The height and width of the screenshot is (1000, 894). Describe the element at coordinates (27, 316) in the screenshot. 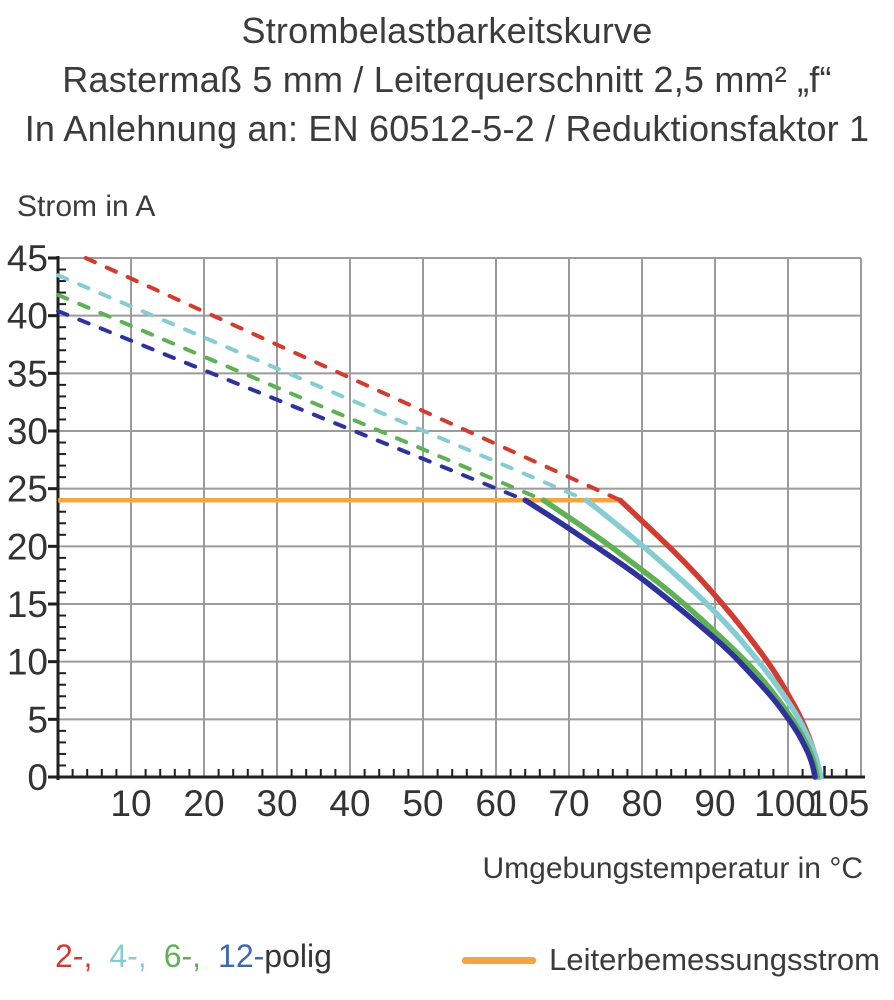

I see `y-tick-label: 40` at that location.